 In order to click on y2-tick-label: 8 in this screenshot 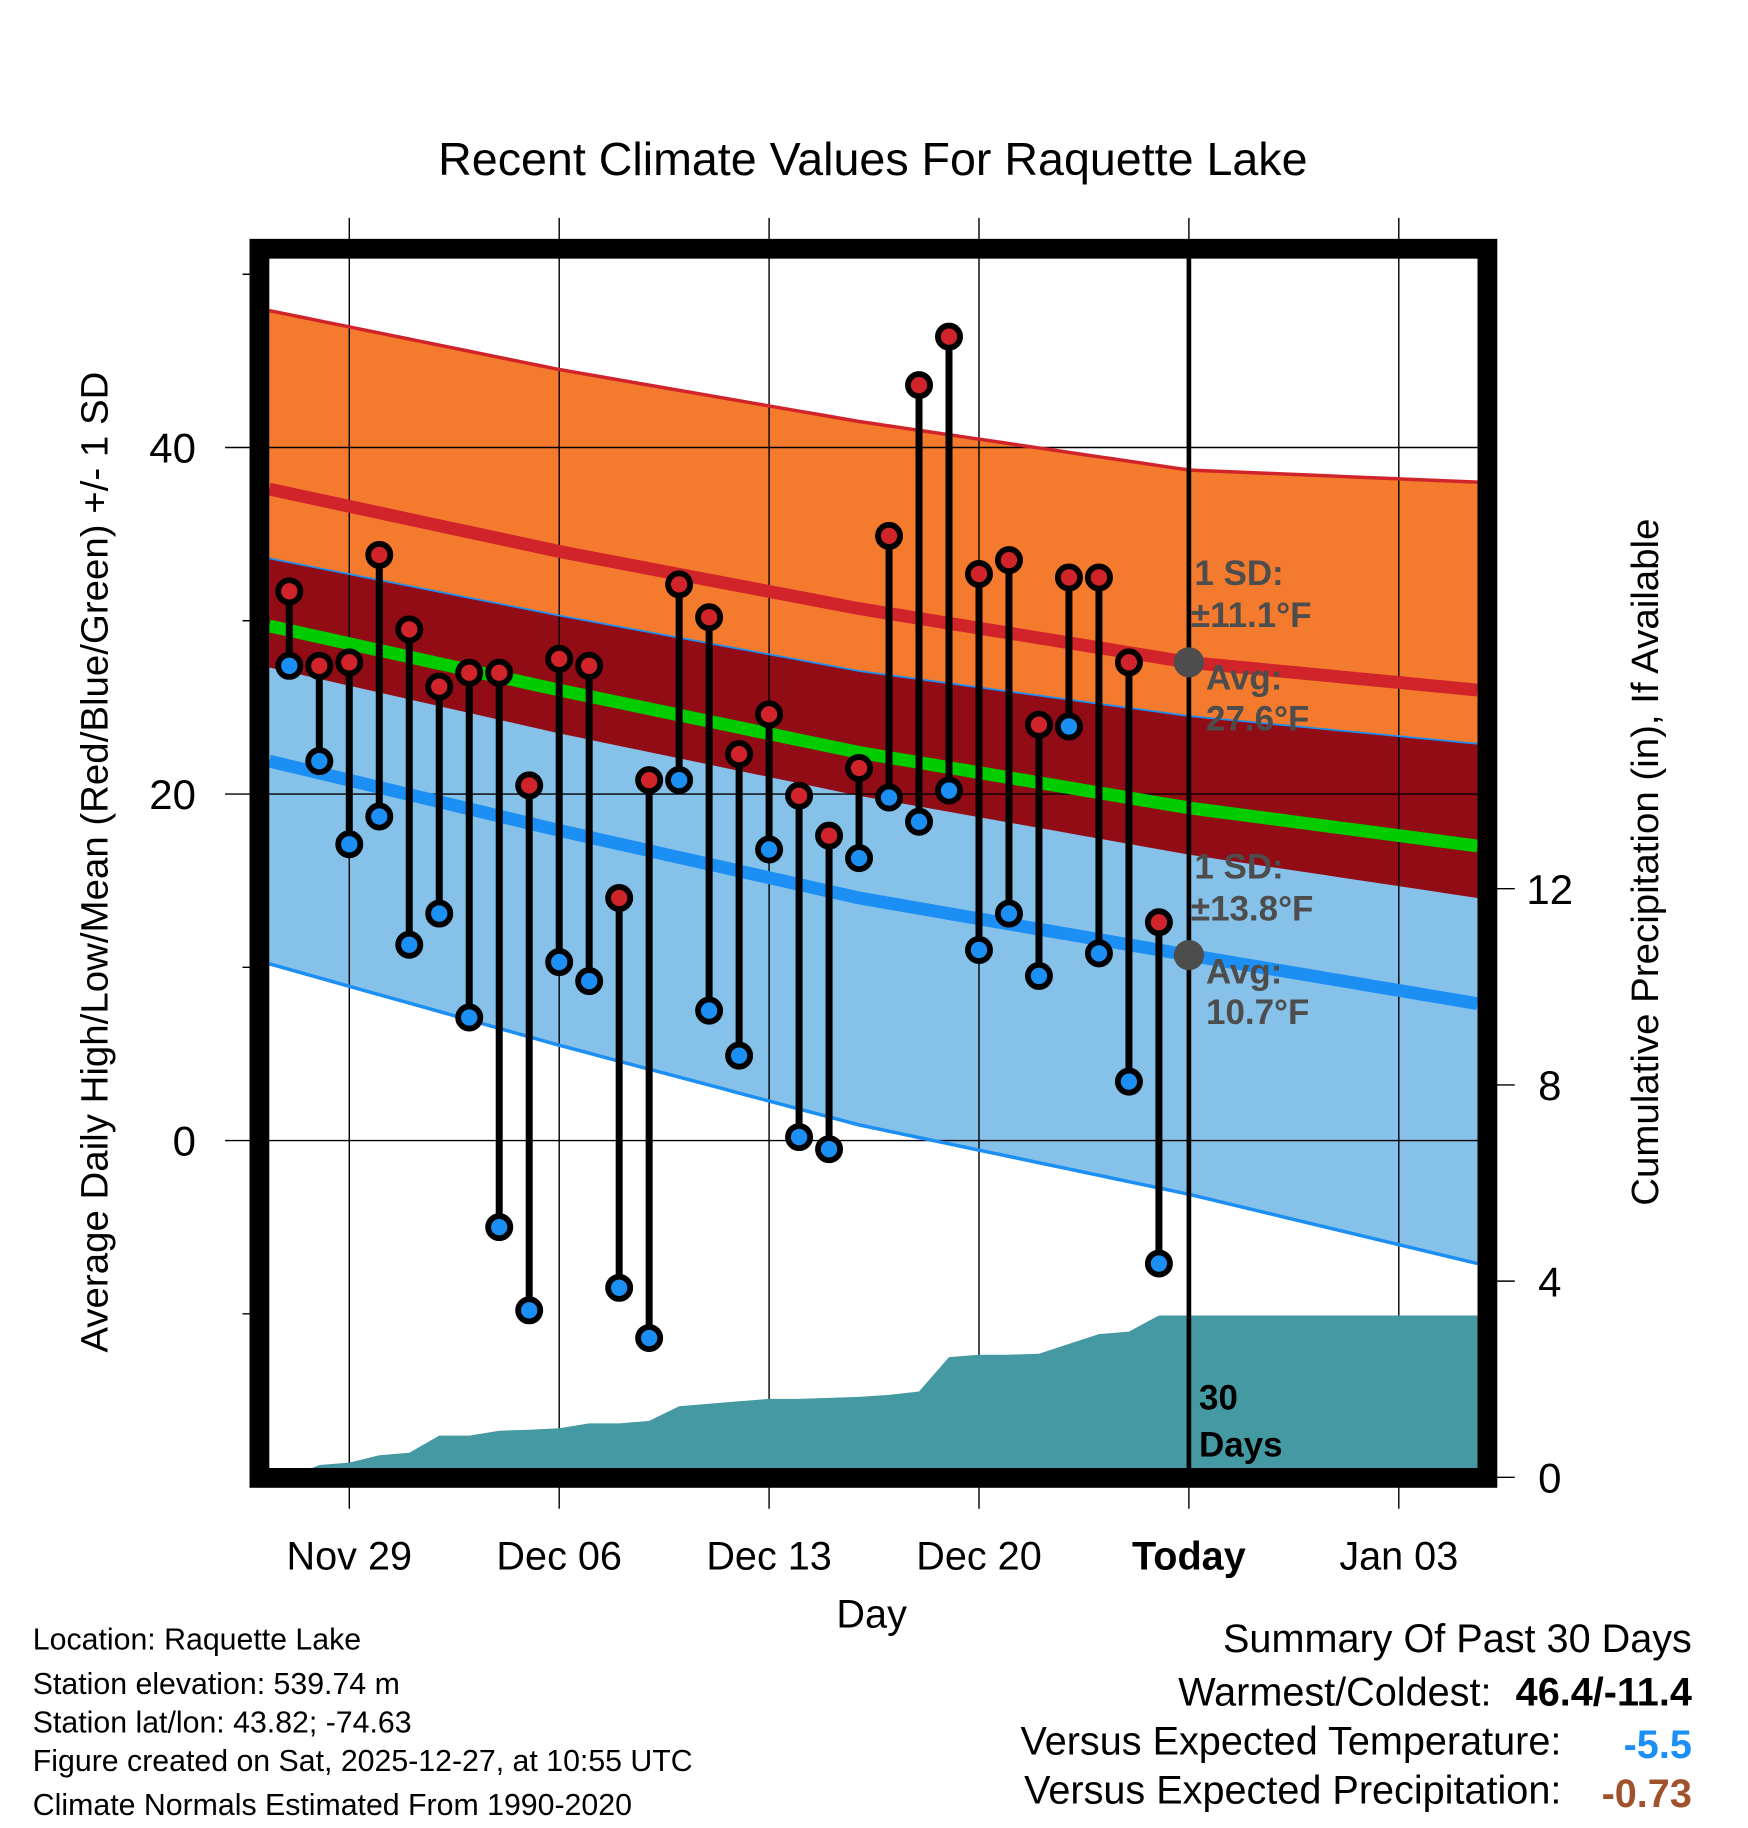, I will do `click(1549, 1085)`.